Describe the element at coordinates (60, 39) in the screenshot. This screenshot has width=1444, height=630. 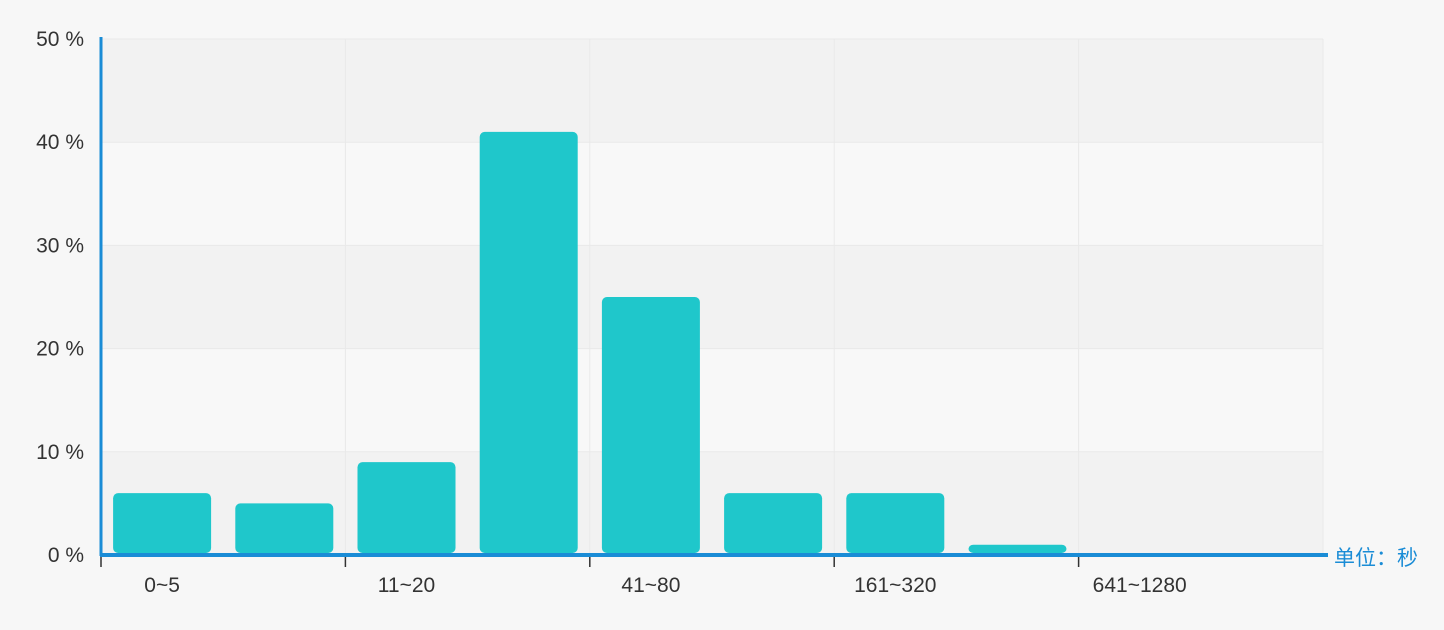
I see `y-tick-label: 50 %` at that location.